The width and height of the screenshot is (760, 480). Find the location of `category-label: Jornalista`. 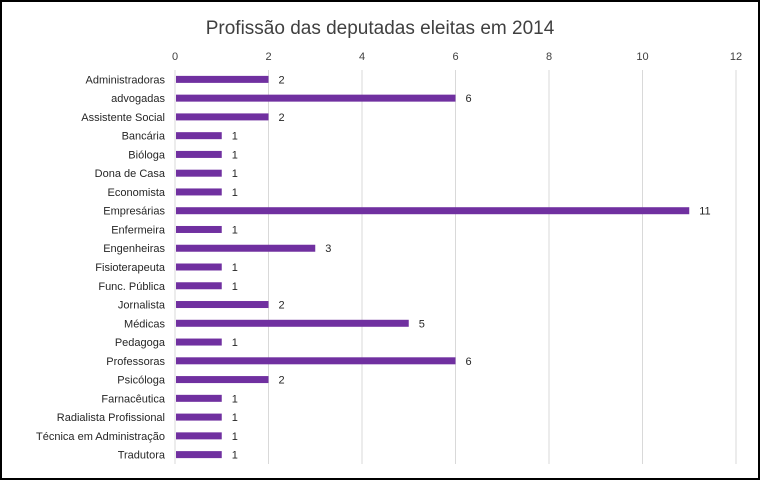

category-label: Jornalista is located at coordinates (142, 306).